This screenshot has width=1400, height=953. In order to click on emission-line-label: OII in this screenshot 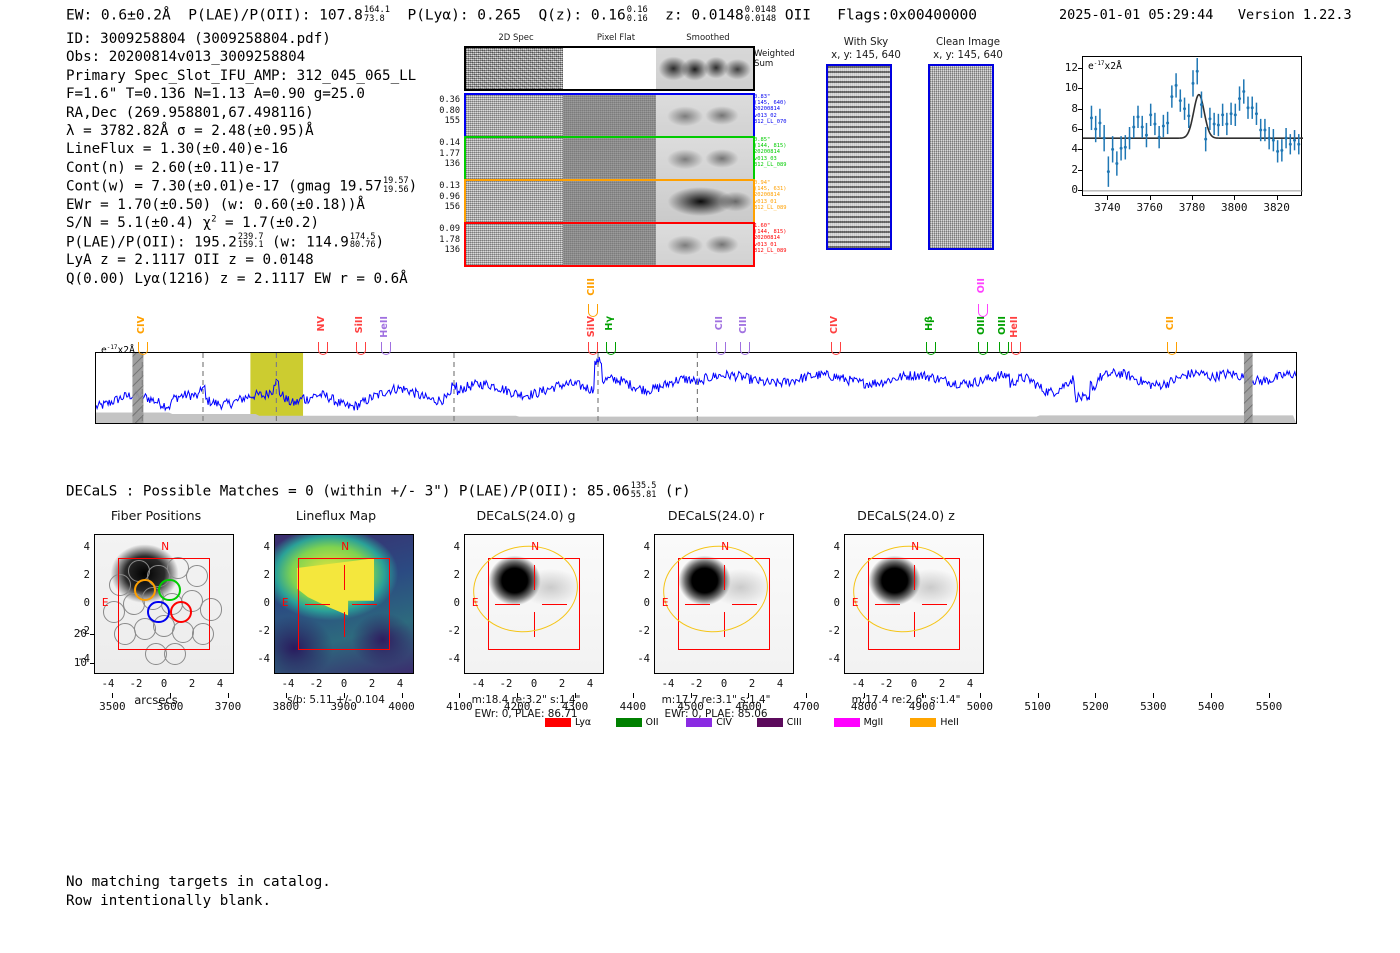, I will do `click(981, 286)`.